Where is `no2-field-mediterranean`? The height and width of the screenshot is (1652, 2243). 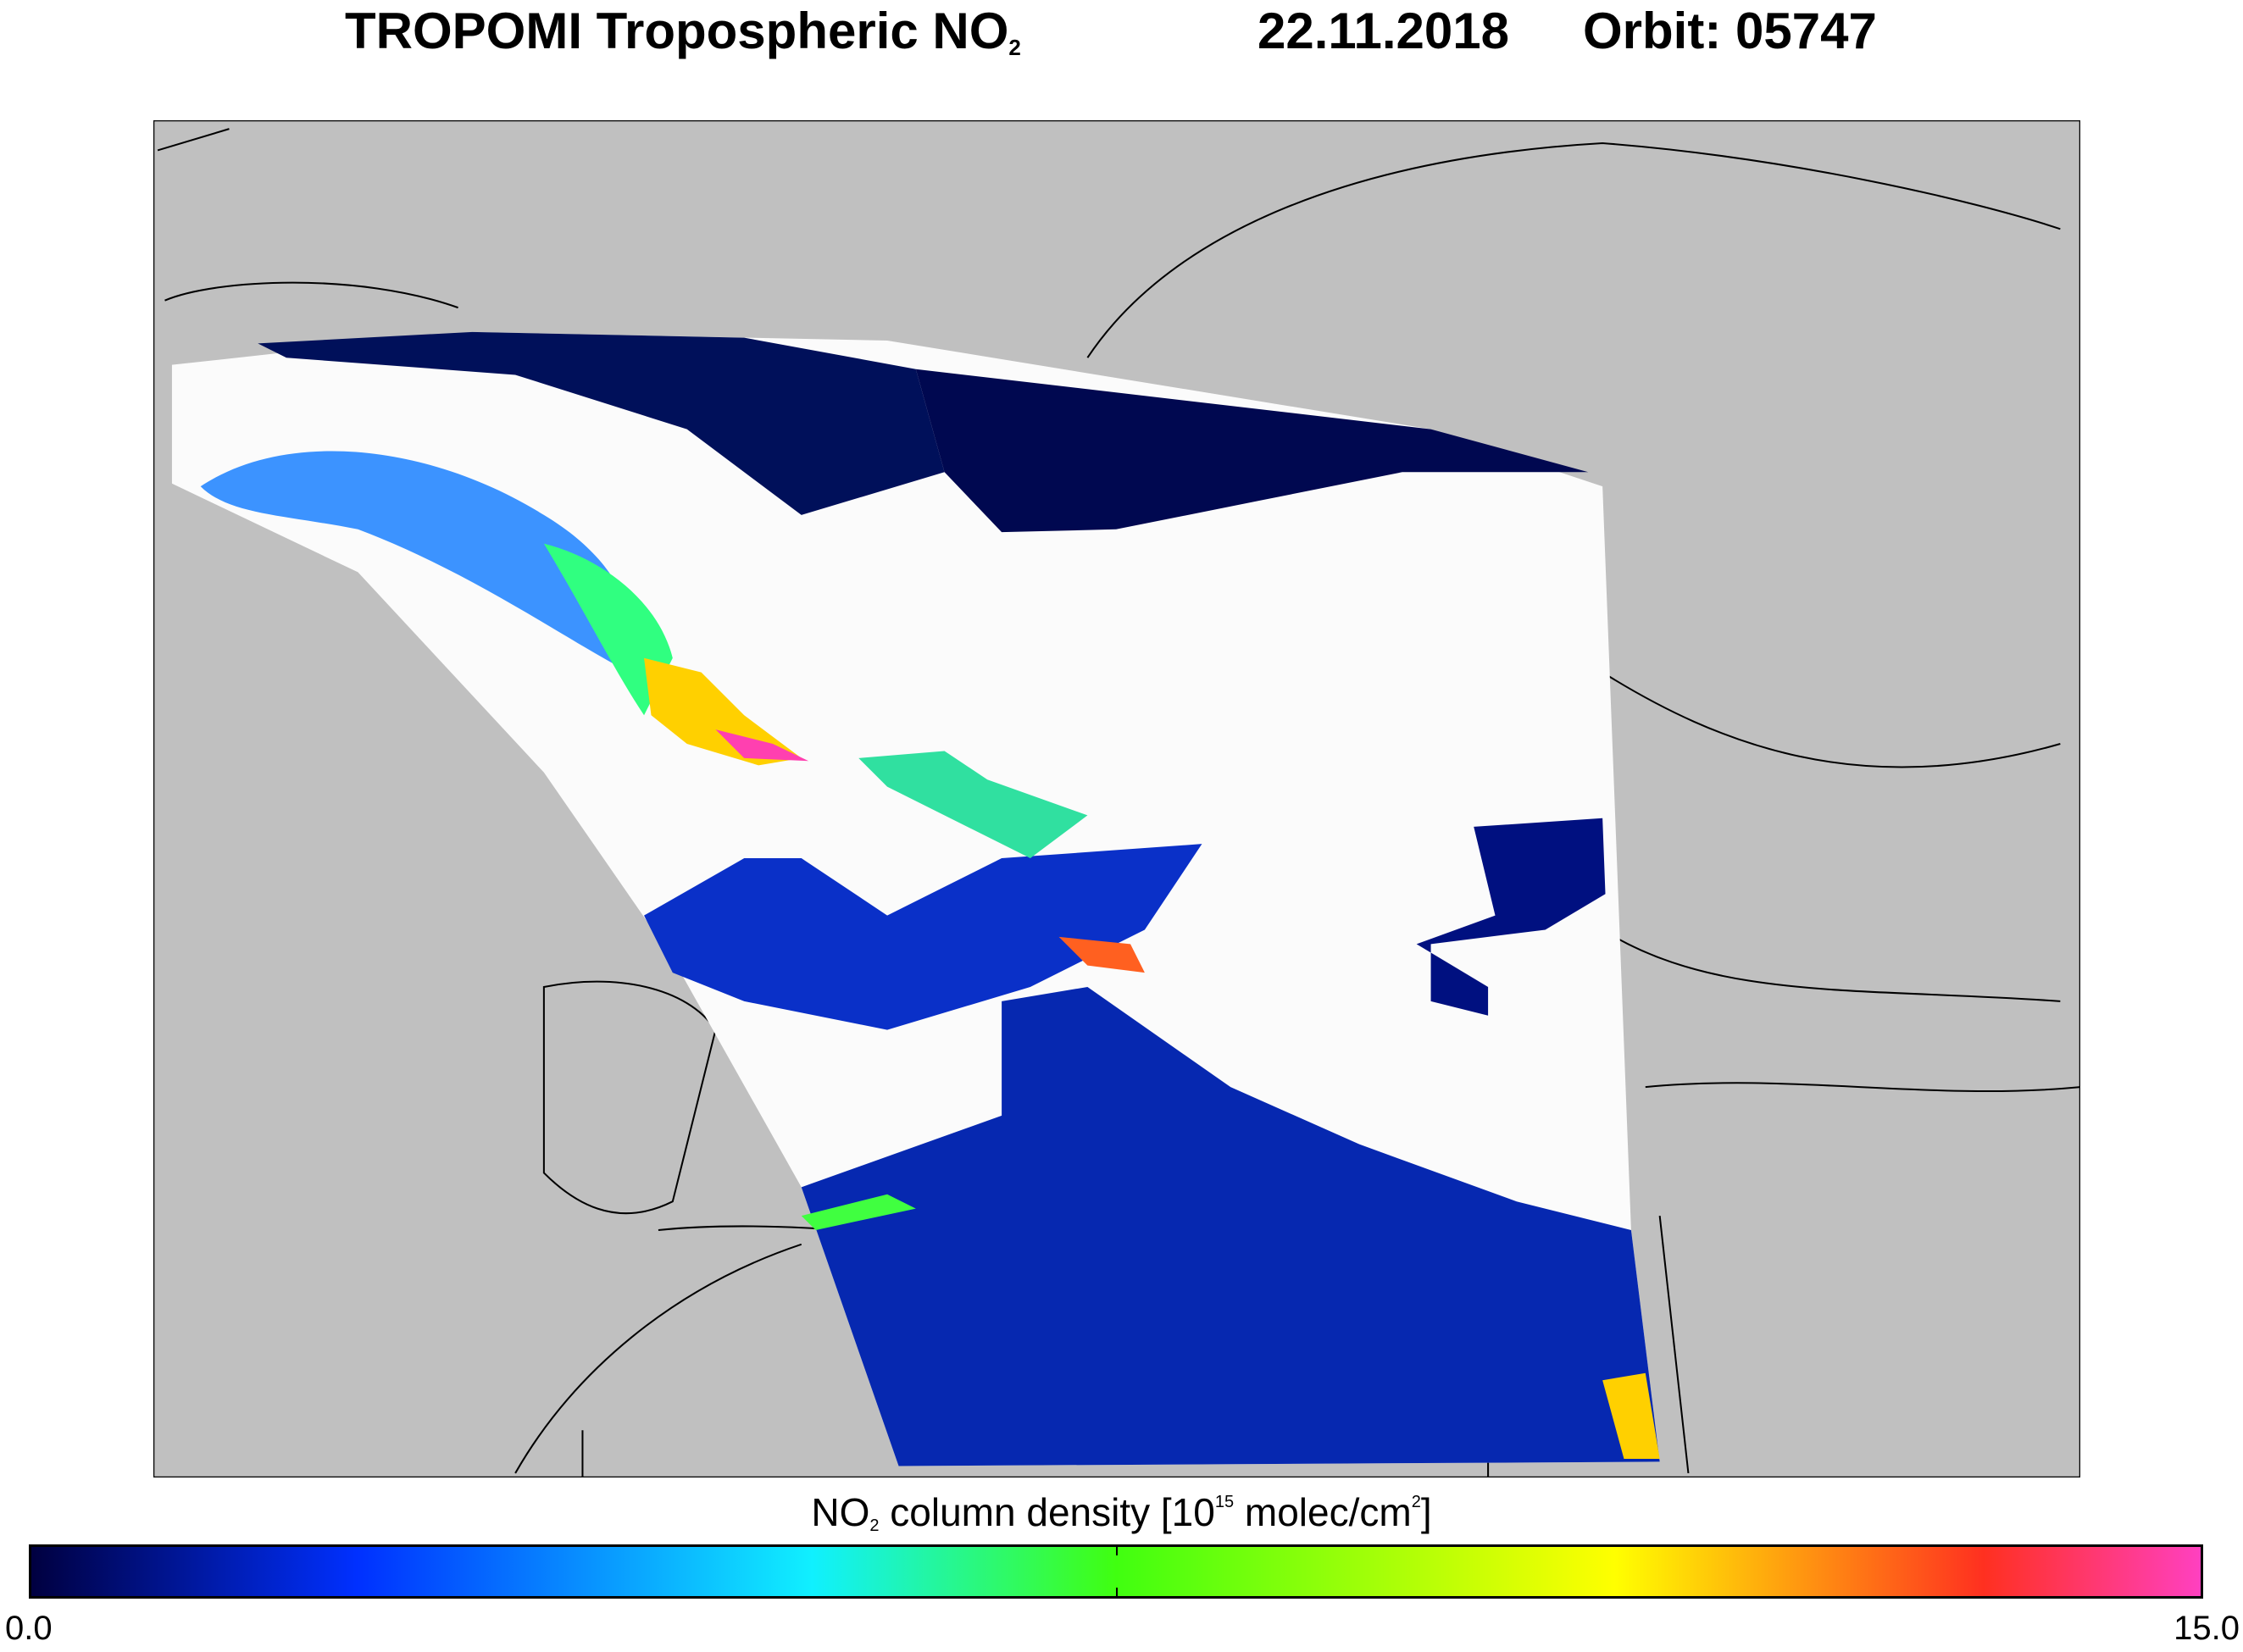 no2-field-mediterranean is located at coordinates (1230, 1226).